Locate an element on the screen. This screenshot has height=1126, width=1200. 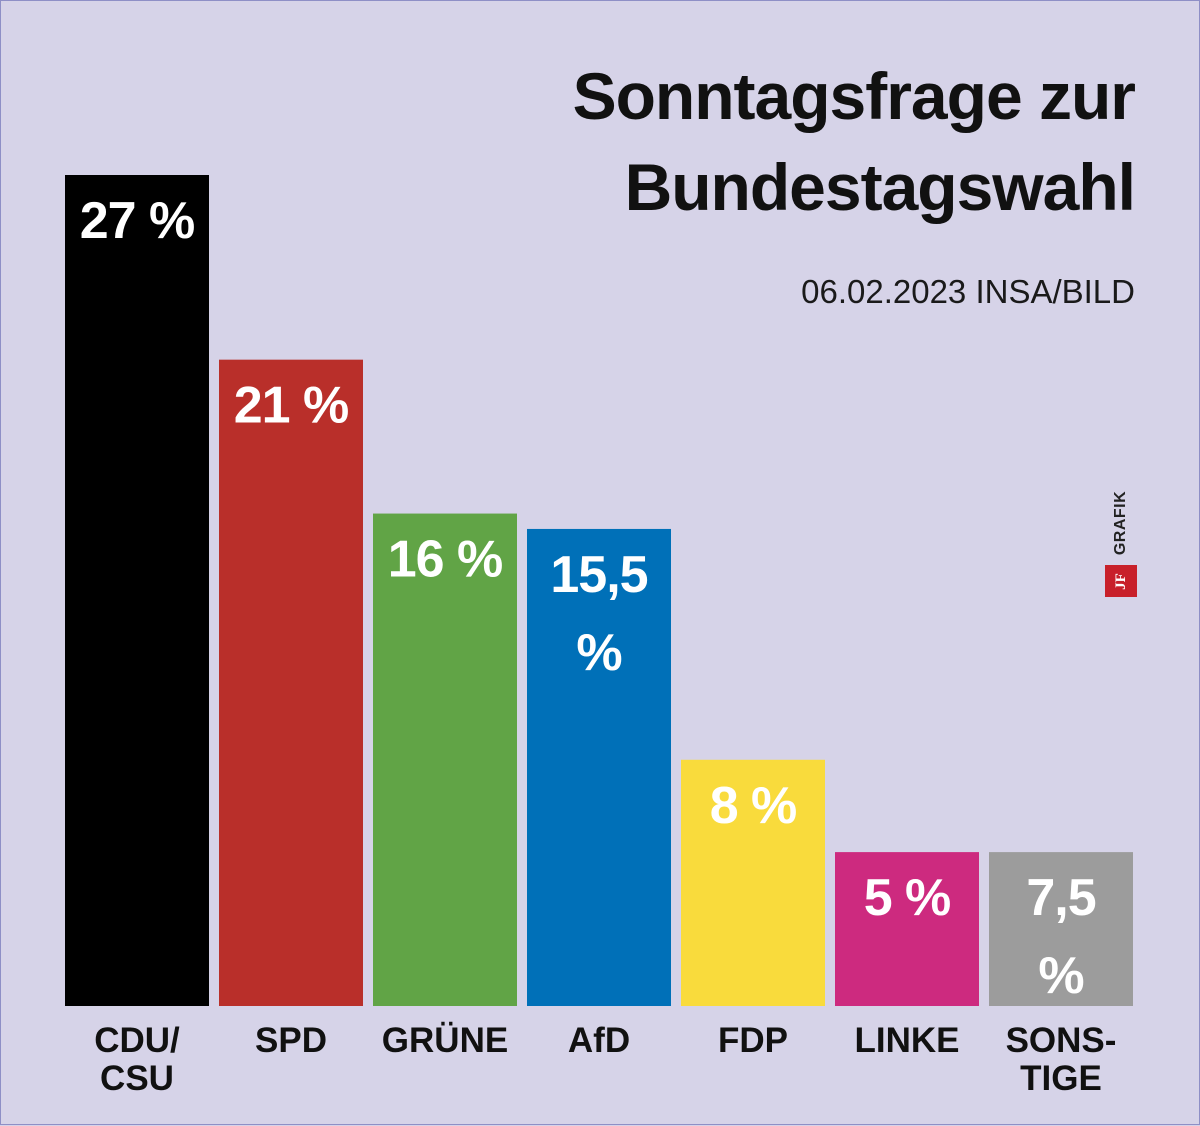
value-label-3: 15,5 is located at coordinates (598, 575).